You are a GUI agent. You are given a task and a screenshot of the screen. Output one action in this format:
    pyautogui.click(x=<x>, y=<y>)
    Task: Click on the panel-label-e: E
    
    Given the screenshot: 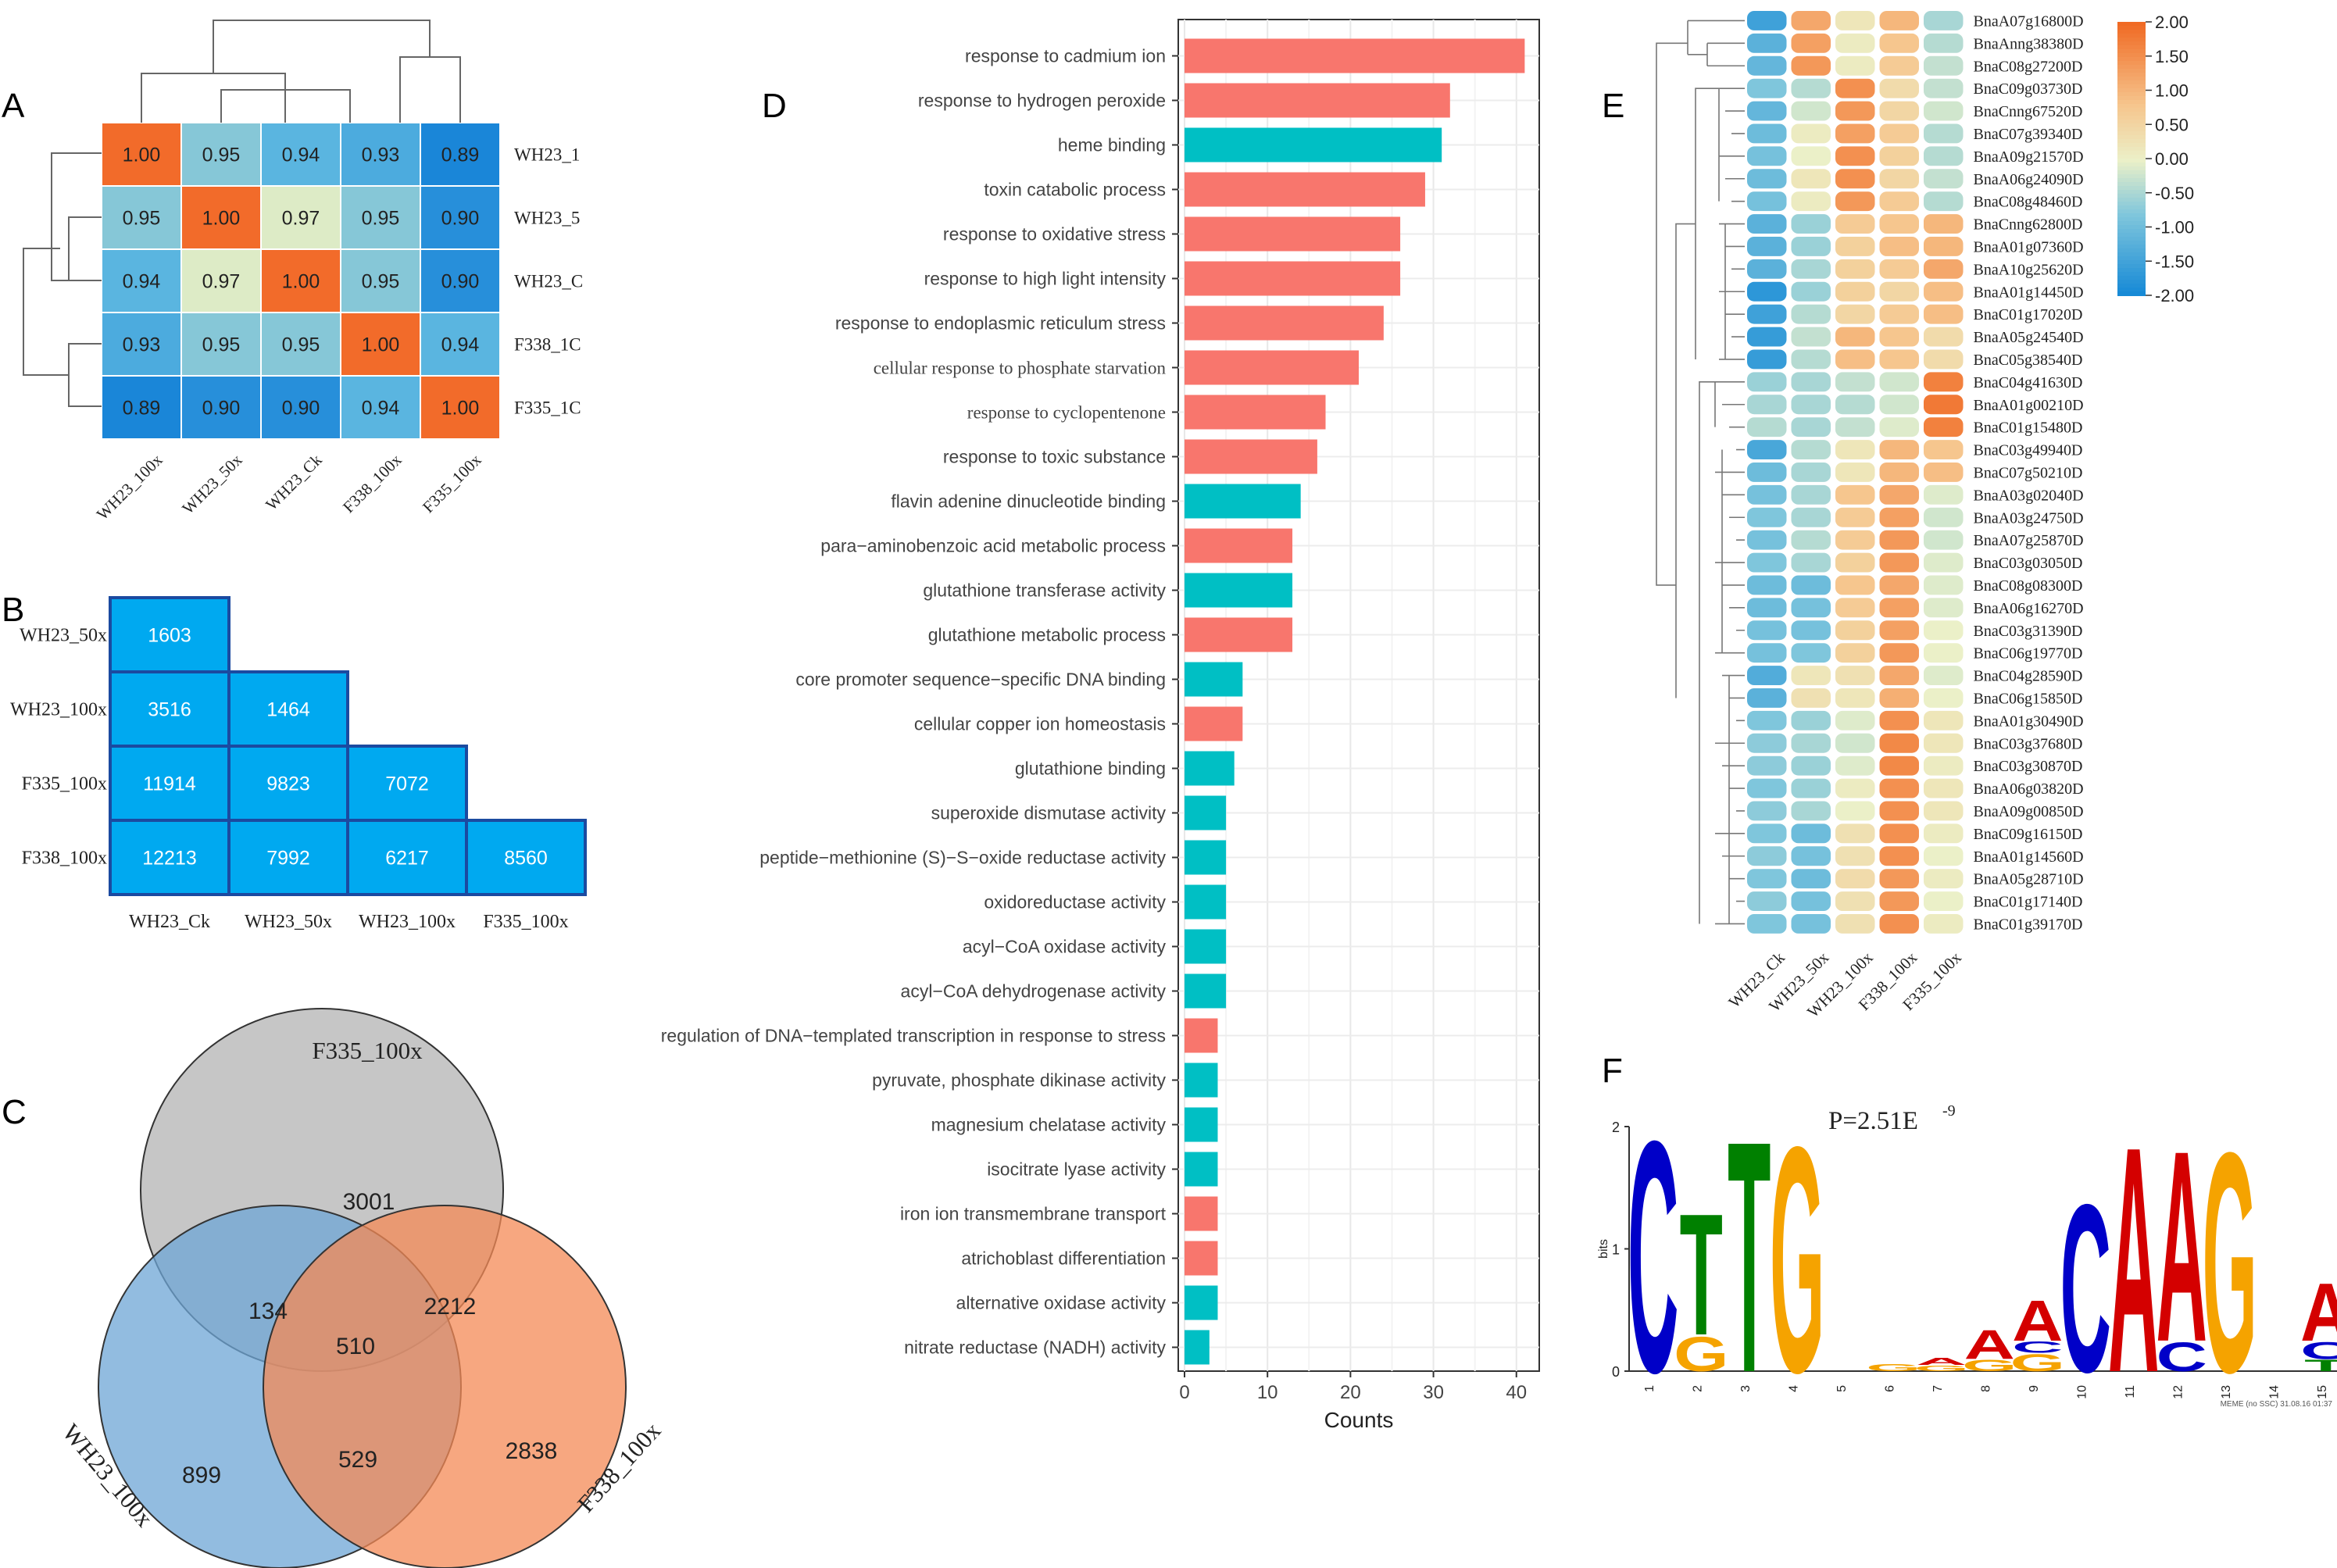 What is the action you would take?
    pyautogui.click(x=1613, y=106)
    